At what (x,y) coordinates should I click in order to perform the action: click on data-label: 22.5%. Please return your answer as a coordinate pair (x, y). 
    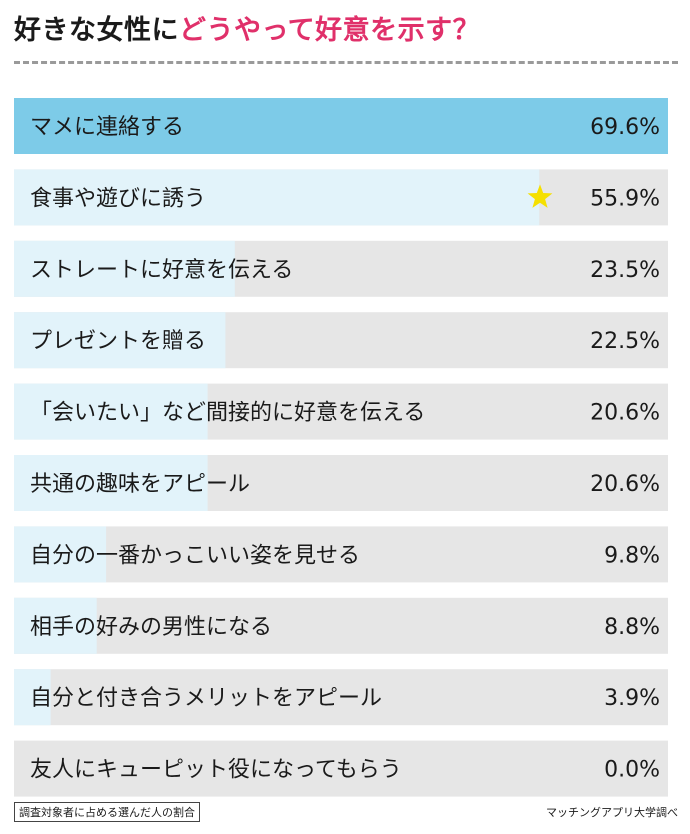
    Looking at the image, I should click on (625, 341).